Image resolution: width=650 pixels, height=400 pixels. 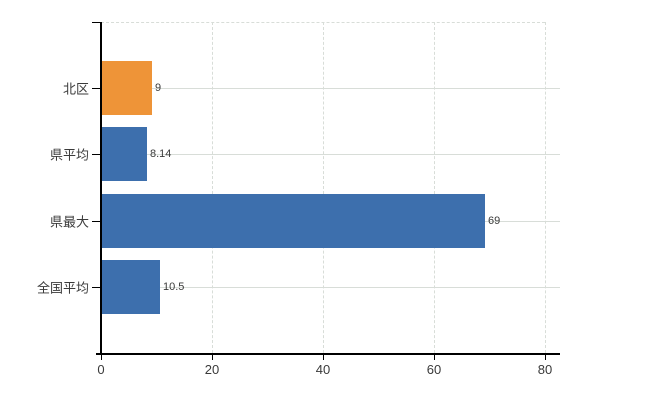 I want to click on x-axis, so click(x=328, y=354).